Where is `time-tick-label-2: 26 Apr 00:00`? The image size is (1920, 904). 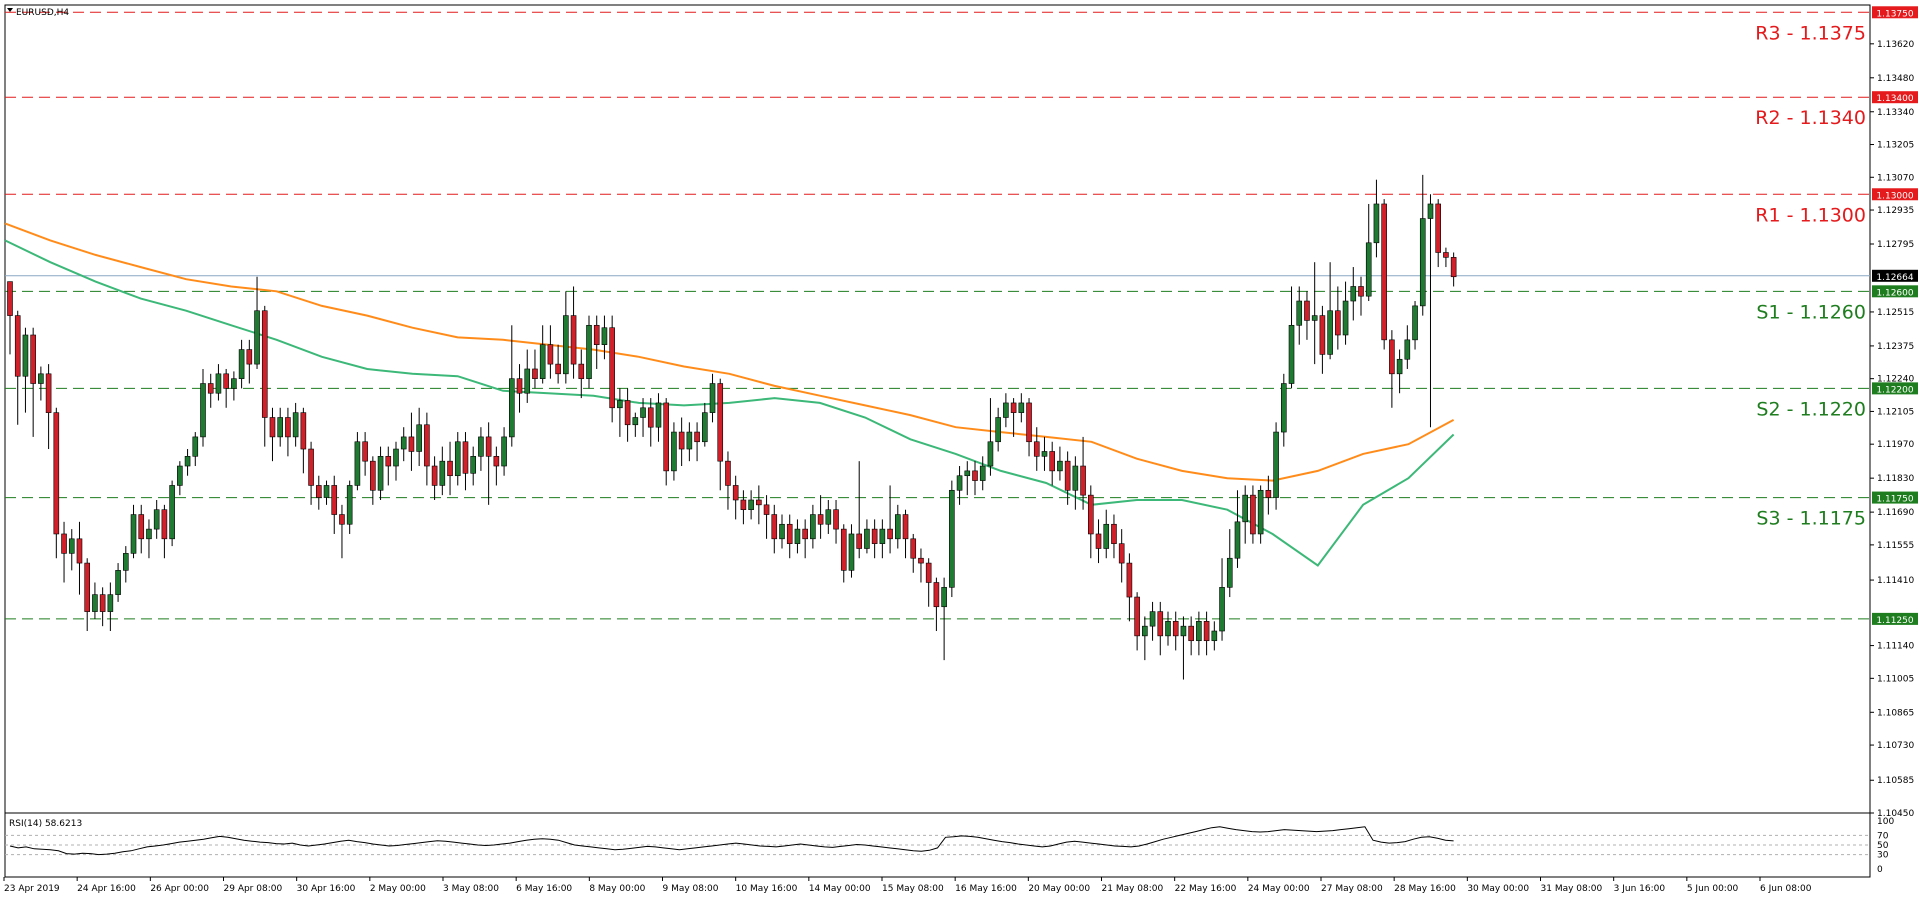
time-tick-label-2: 26 Apr 00:00 is located at coordinates (179, 889).